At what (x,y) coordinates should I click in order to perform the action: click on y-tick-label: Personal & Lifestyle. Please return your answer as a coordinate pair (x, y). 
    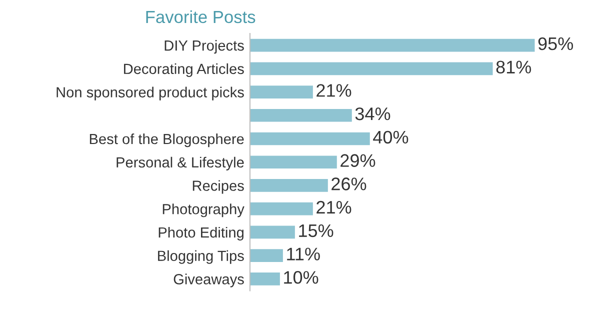
    Looking at the image, I should click on (180, 163).